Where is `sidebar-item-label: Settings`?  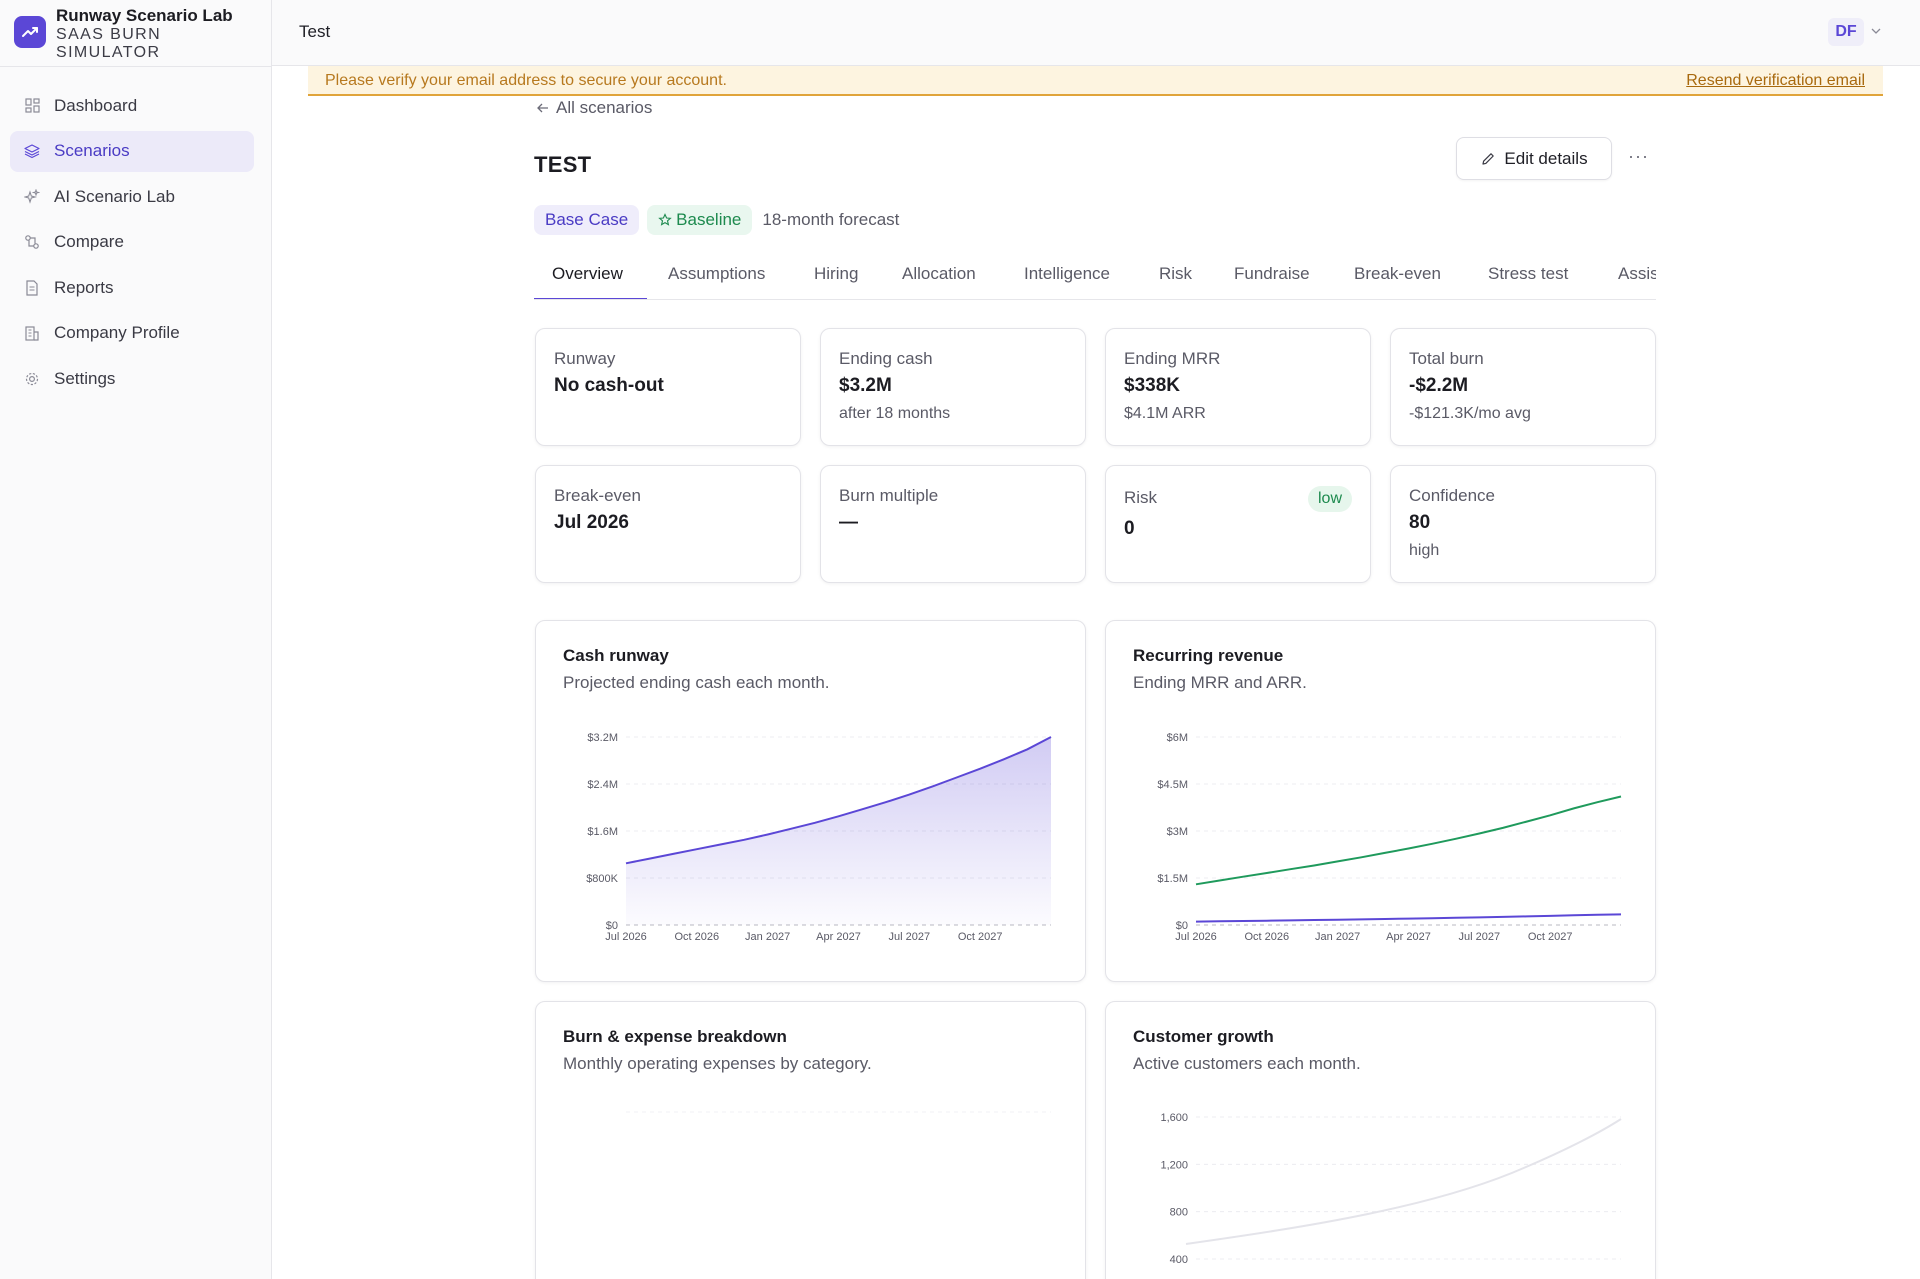
sidebar-item-label: Settings is located at coordinates (85, 378).